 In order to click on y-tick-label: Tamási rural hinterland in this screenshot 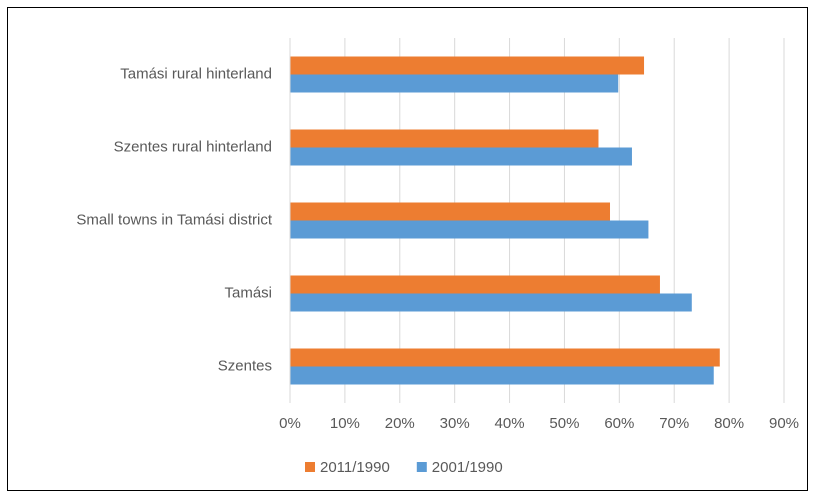, I will do `click(196, 73)`.